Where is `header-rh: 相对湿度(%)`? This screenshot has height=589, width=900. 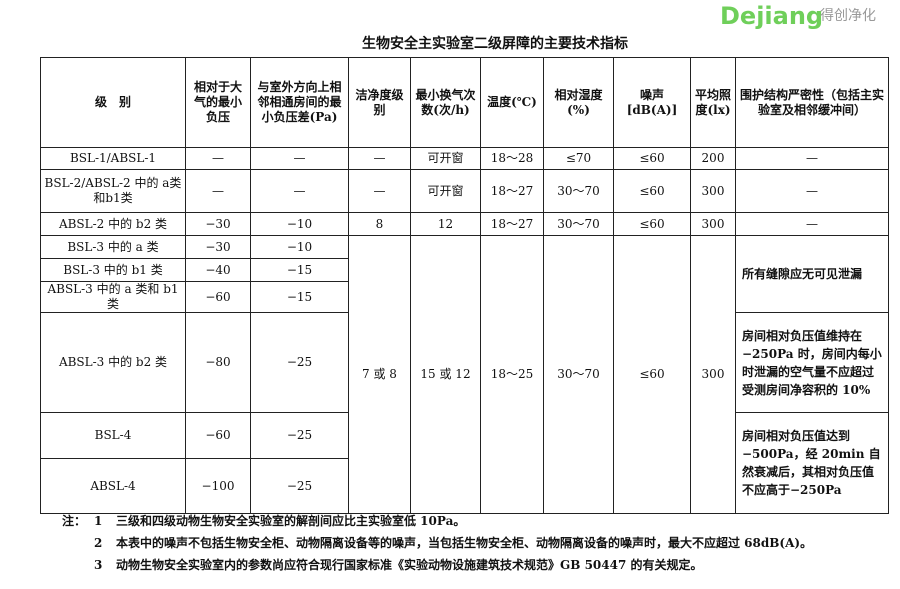
header-rh: 相对湿度(%) is located at coordinates (578, 102).